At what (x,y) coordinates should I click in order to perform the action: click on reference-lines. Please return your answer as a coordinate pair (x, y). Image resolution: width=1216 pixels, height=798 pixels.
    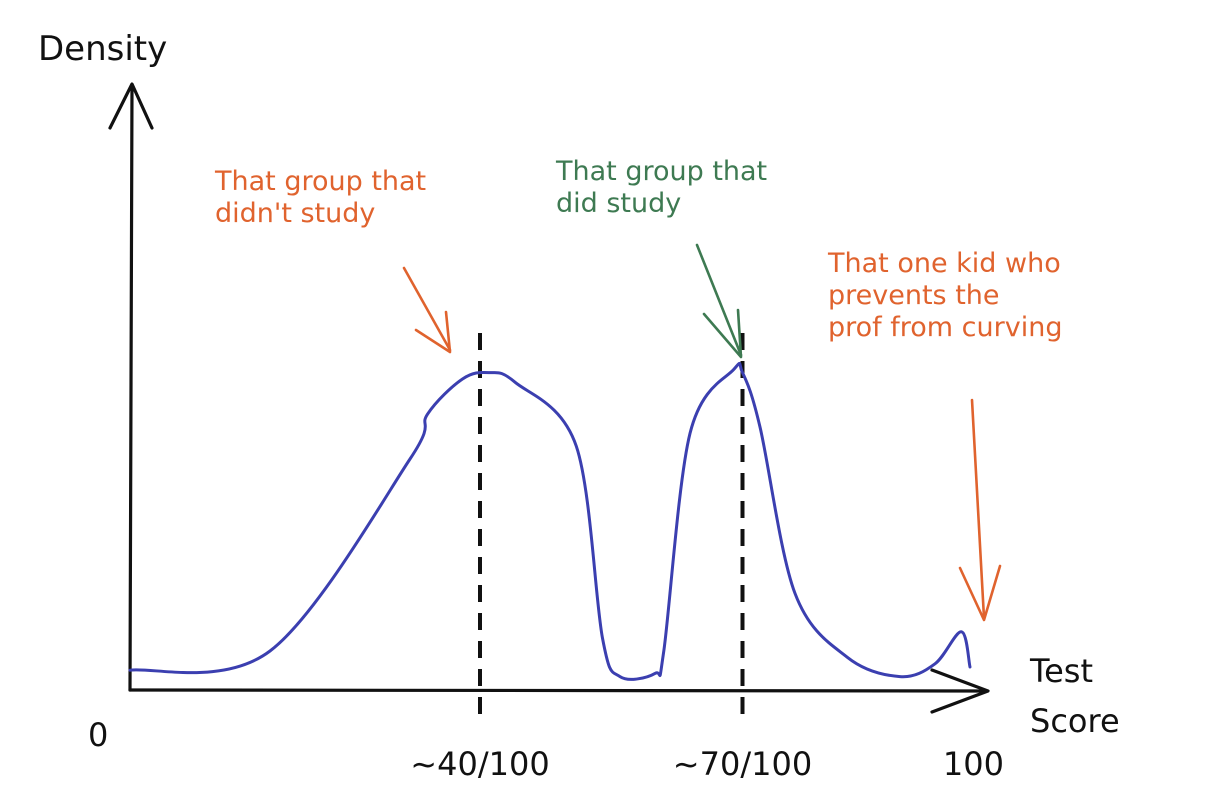
    Looking at the image, I should click on (611, 529).